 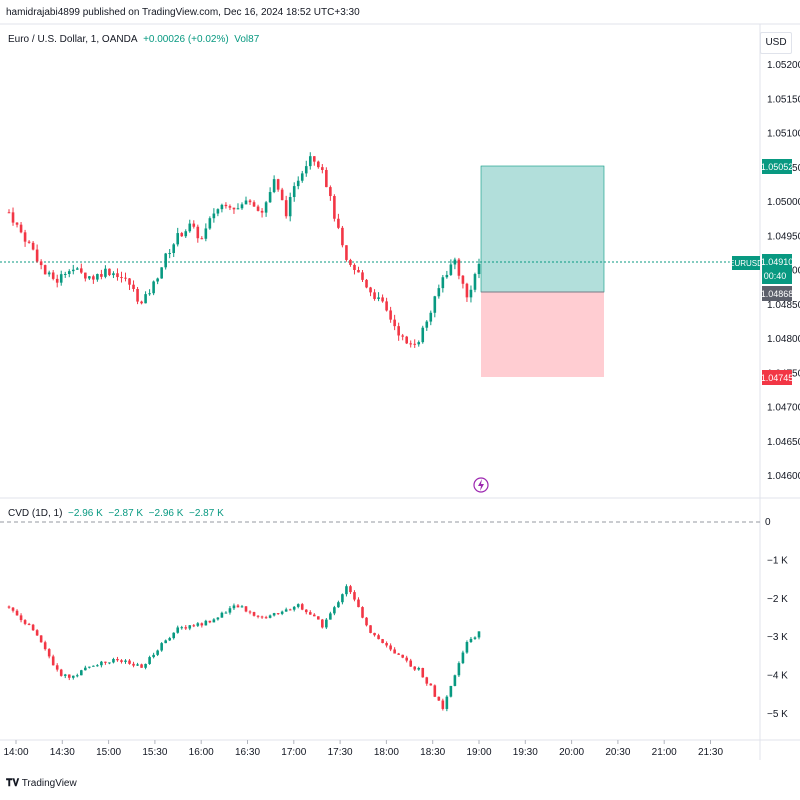 What do you see at coordinates (481, 485) in the screenshot?
I see `event-lightning-icon` at bounding box center [481, 485].